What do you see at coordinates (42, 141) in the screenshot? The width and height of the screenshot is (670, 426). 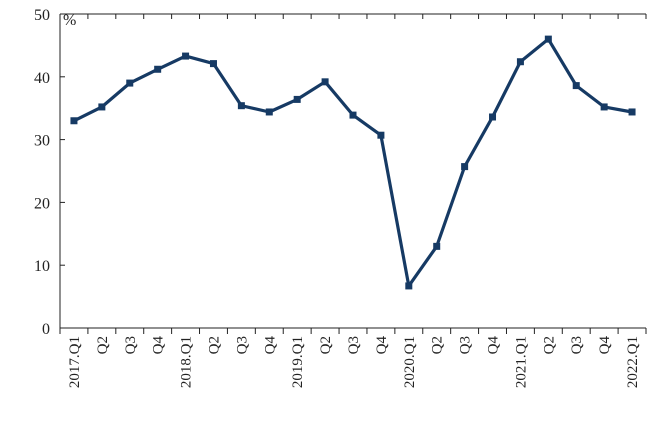 I see `y-tick-label: 30` at bounding box center [42, 141].